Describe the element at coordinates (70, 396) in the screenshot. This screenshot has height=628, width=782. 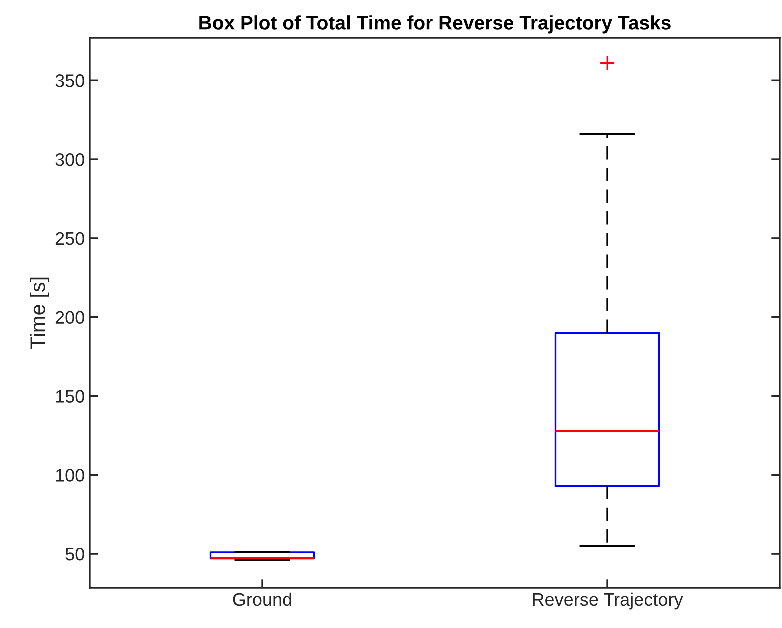
I see `y-tick-label: 150` at that location.